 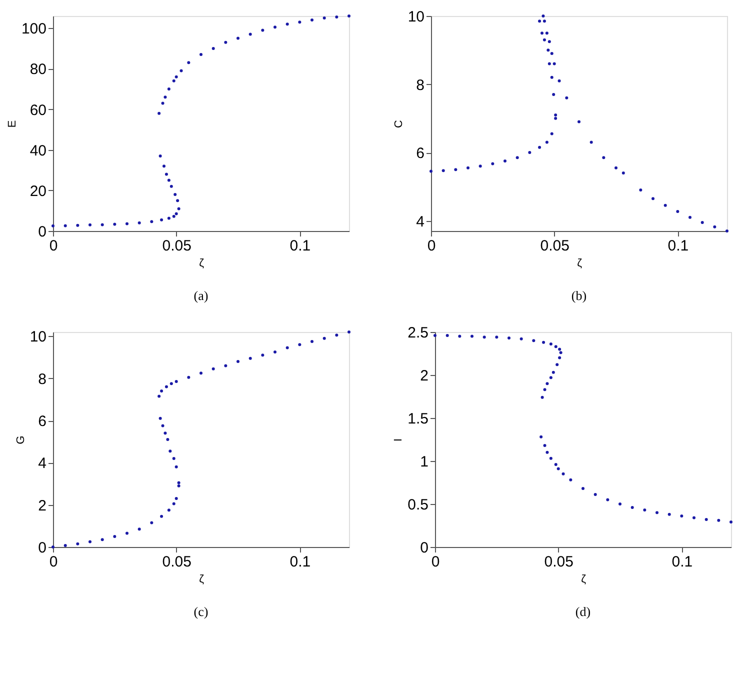 I want to click on y-tick-label: 2, so click(x=424, y=376).